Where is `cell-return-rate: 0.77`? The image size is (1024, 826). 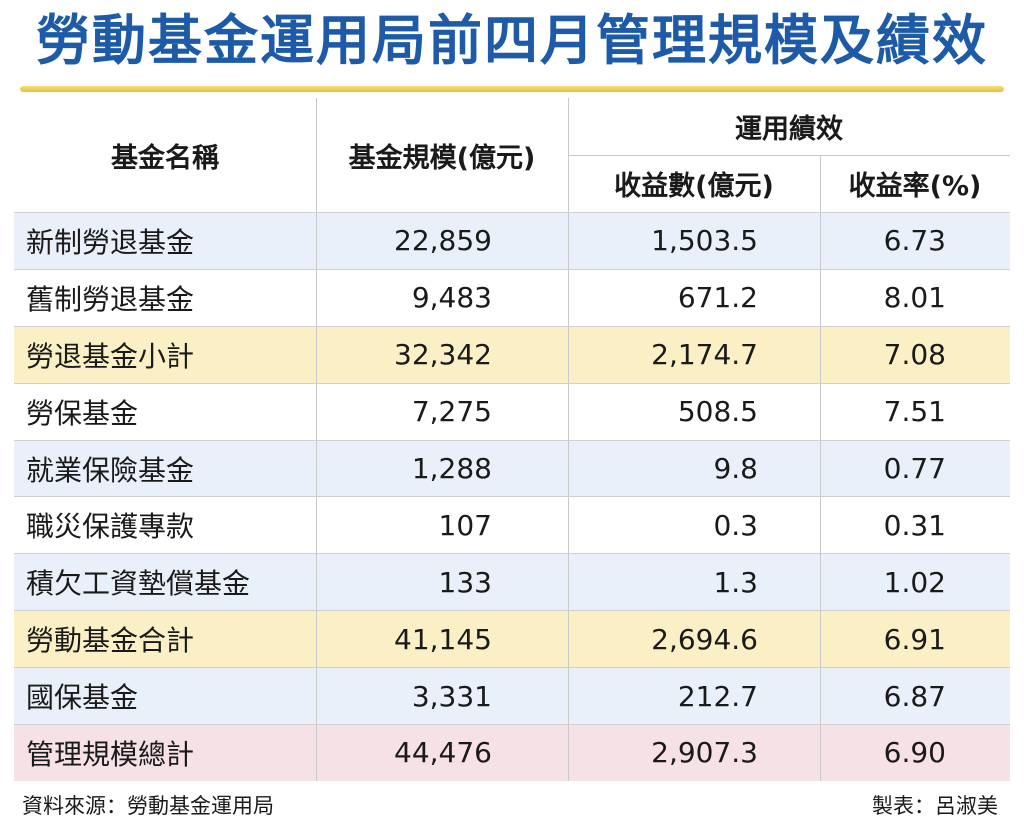 cell-return-rate: 0.77 is located at coordinates (915, 468).